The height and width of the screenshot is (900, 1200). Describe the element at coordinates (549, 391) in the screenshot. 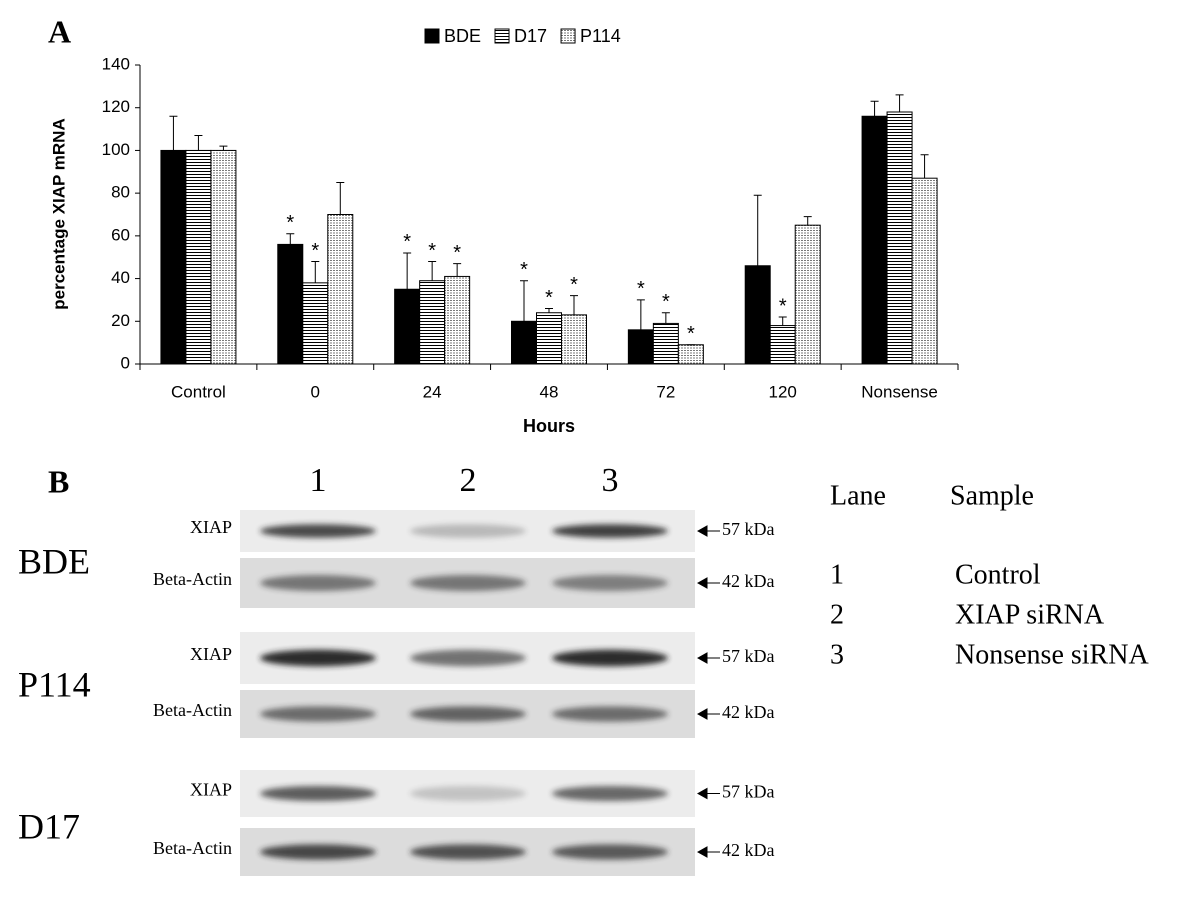

I see `x-tick-label: 48` at that location.